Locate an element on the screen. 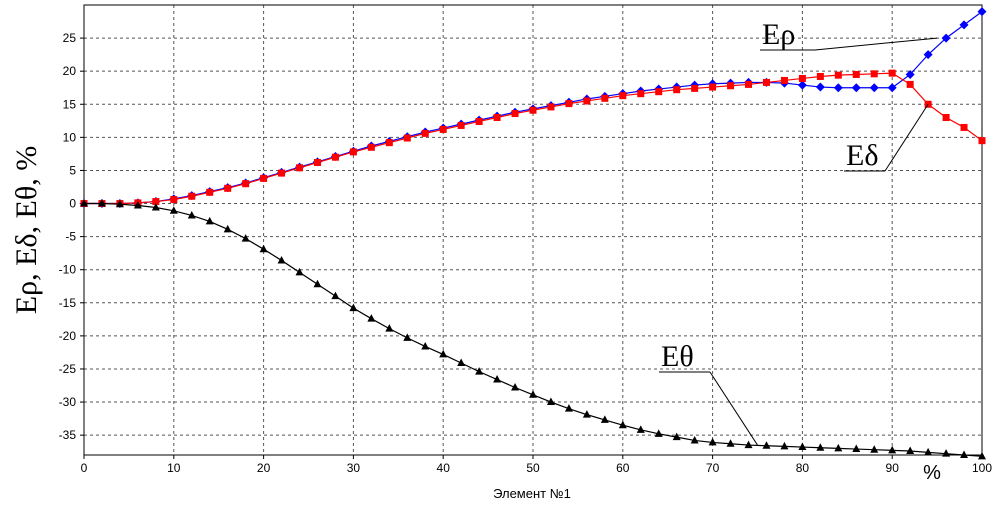 The width and height of the screenshot is (998, 509). y-tick-label: 10 is located at coordinates (70, 137).